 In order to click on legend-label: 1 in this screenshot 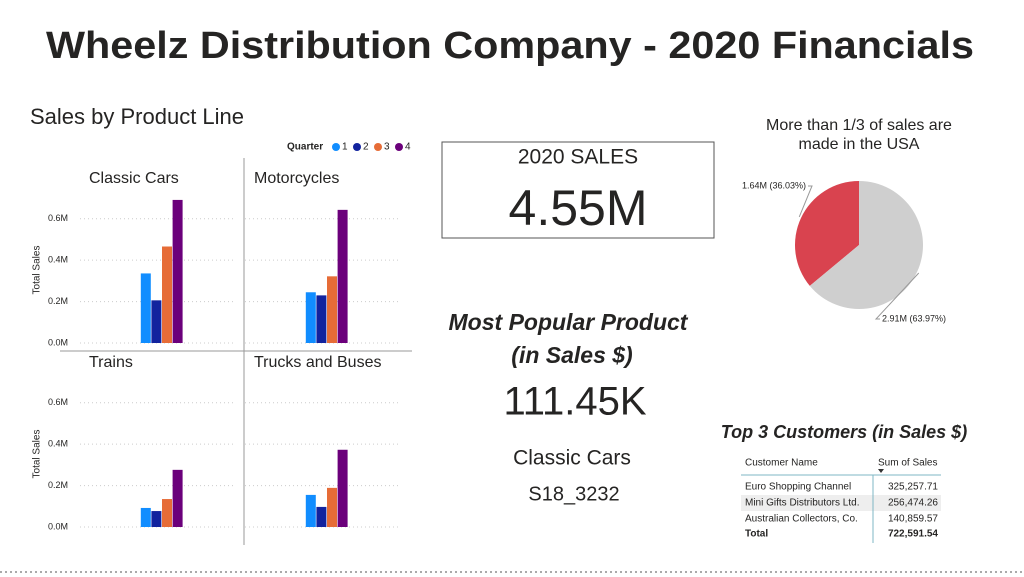, I will do `click(345, 147)`.